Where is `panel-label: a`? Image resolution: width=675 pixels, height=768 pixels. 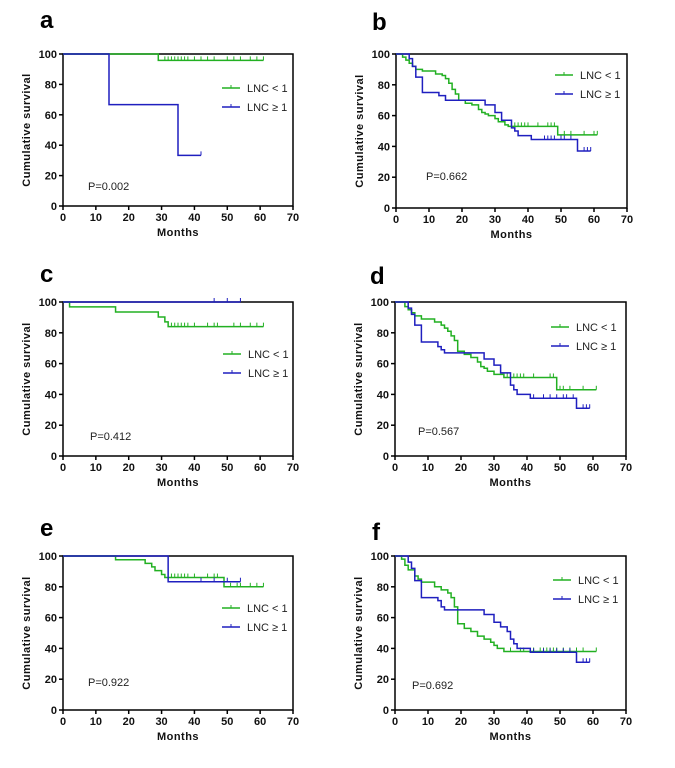 panel-label: a is located at coordinates (47, 20).